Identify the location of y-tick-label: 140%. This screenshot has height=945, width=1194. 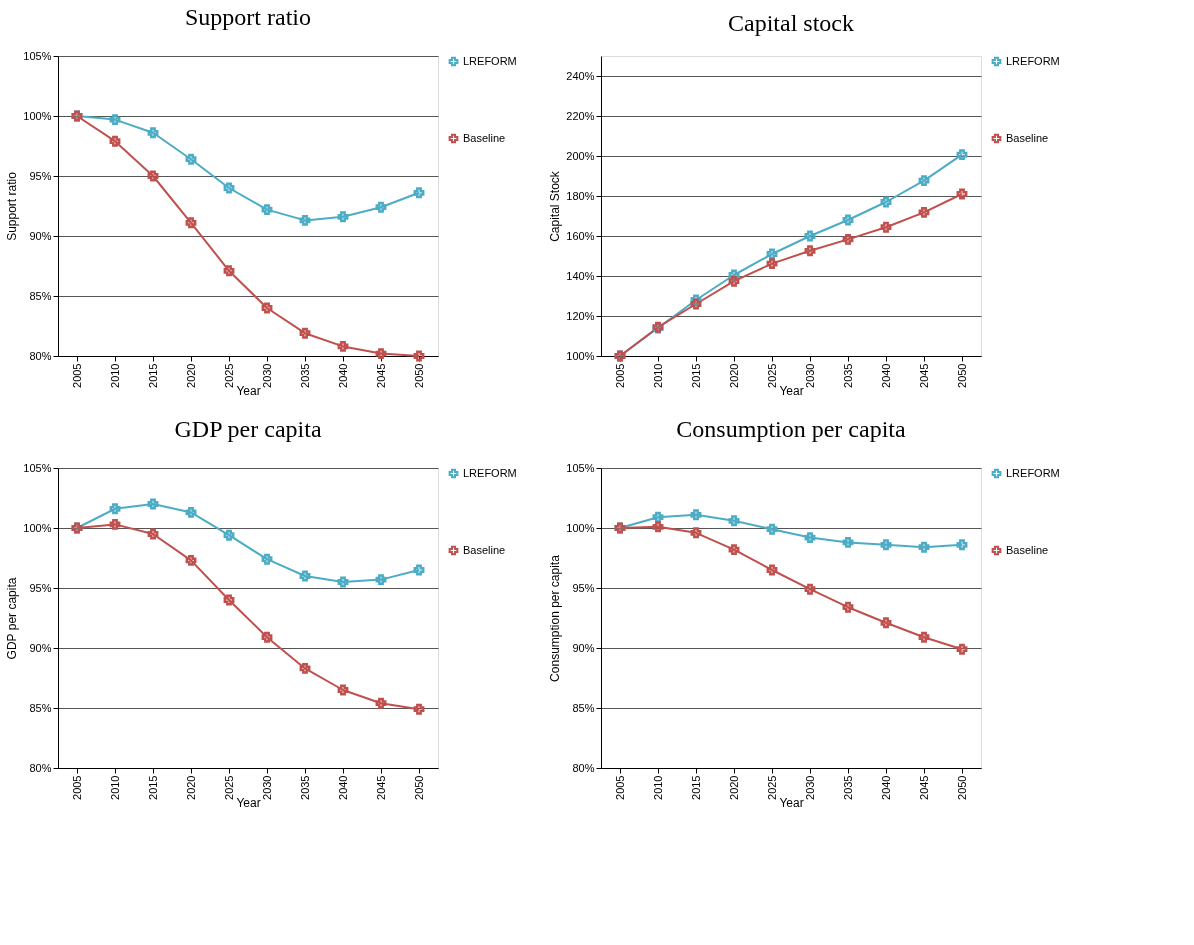
(580, 275).